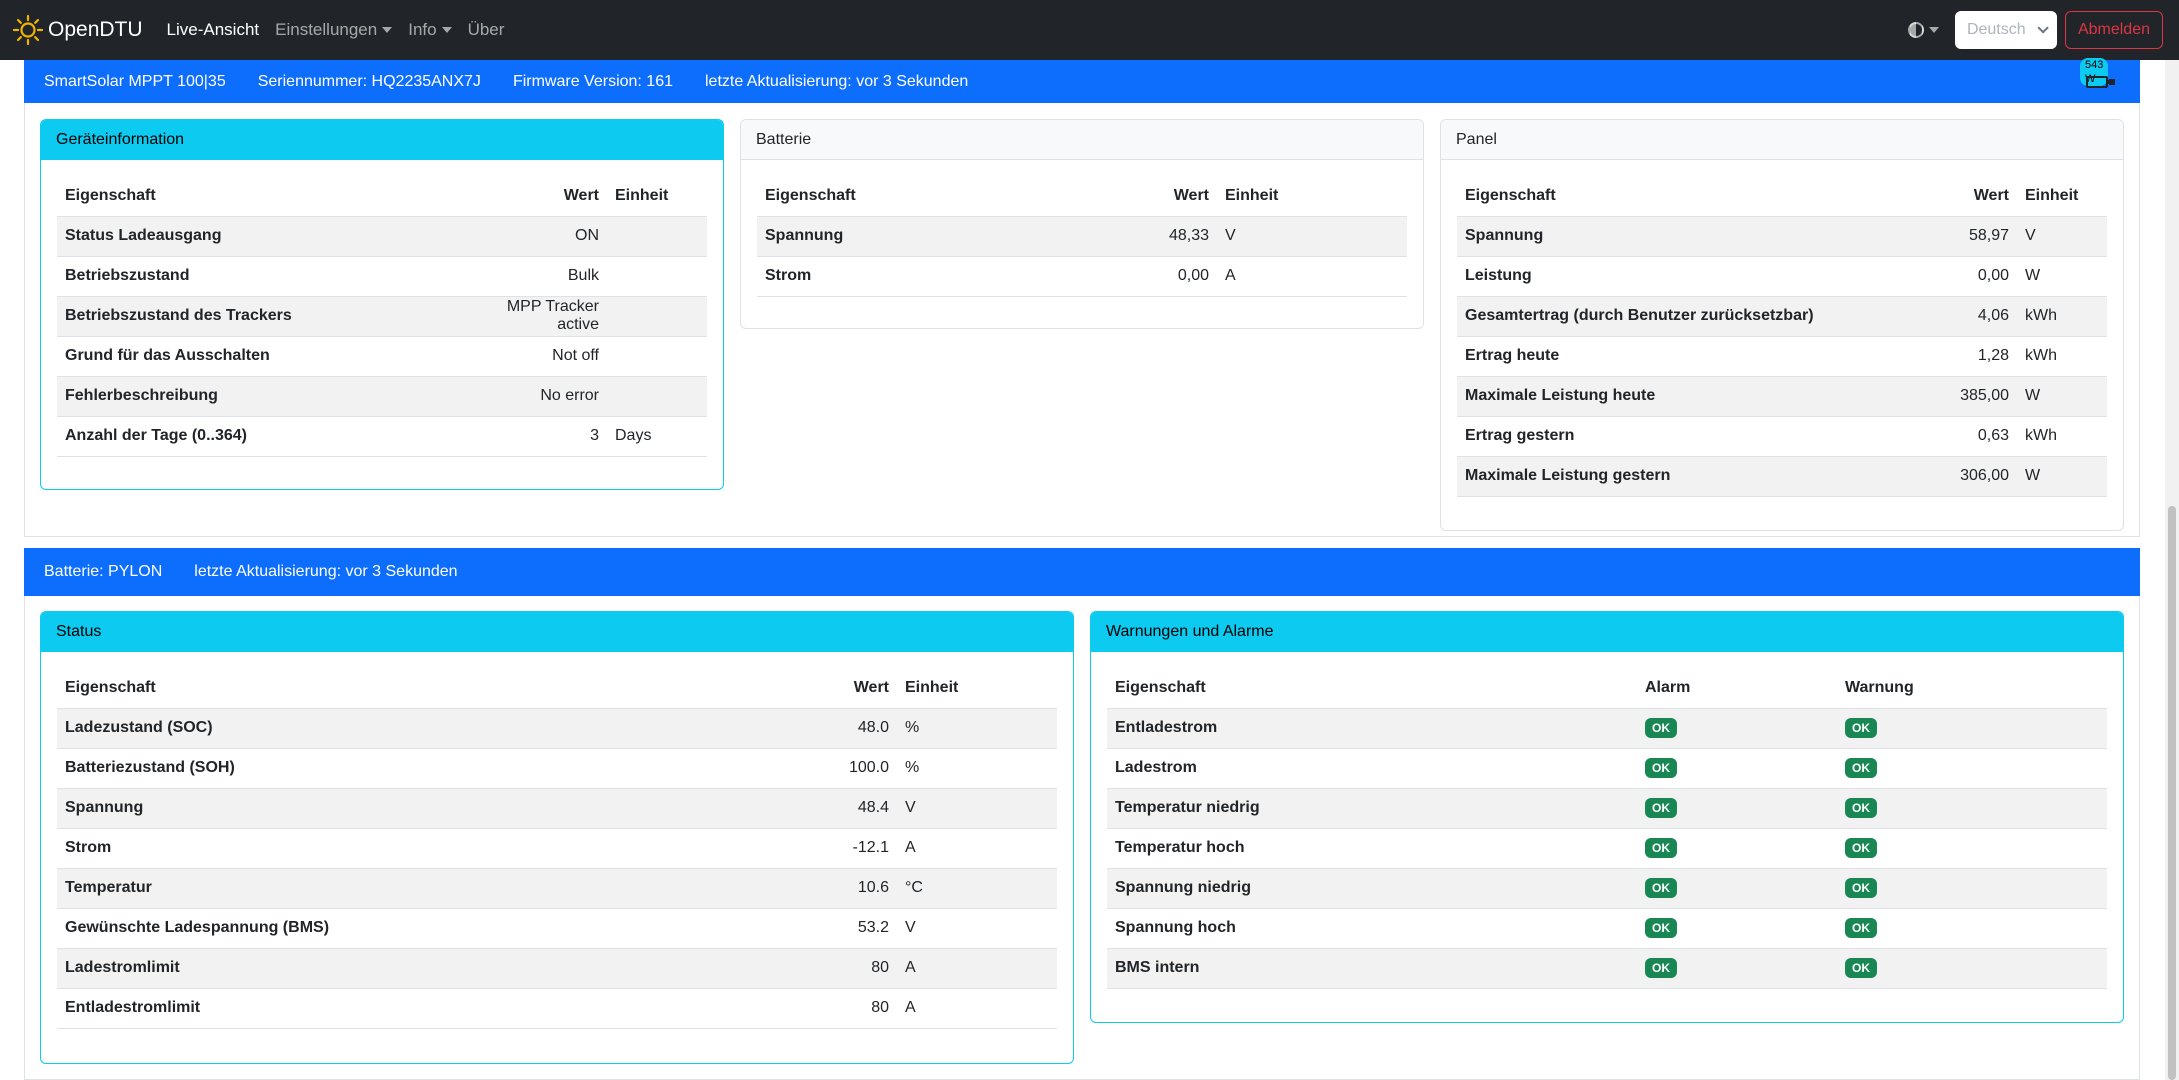 The height and width of the screenshot is (1080, 2179). I want to click on brand-link: OpenDTU, so click(77, 30).